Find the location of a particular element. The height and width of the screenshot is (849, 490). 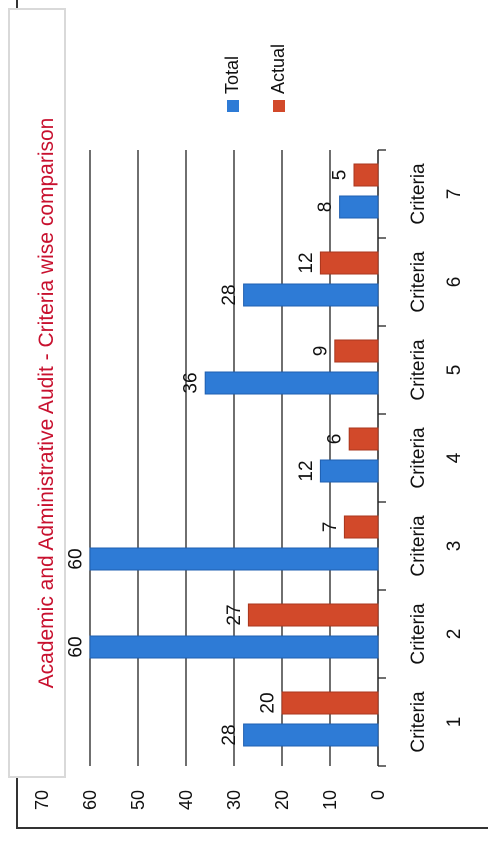

data-label-actual: 6 is located at coordinates (335, 439).